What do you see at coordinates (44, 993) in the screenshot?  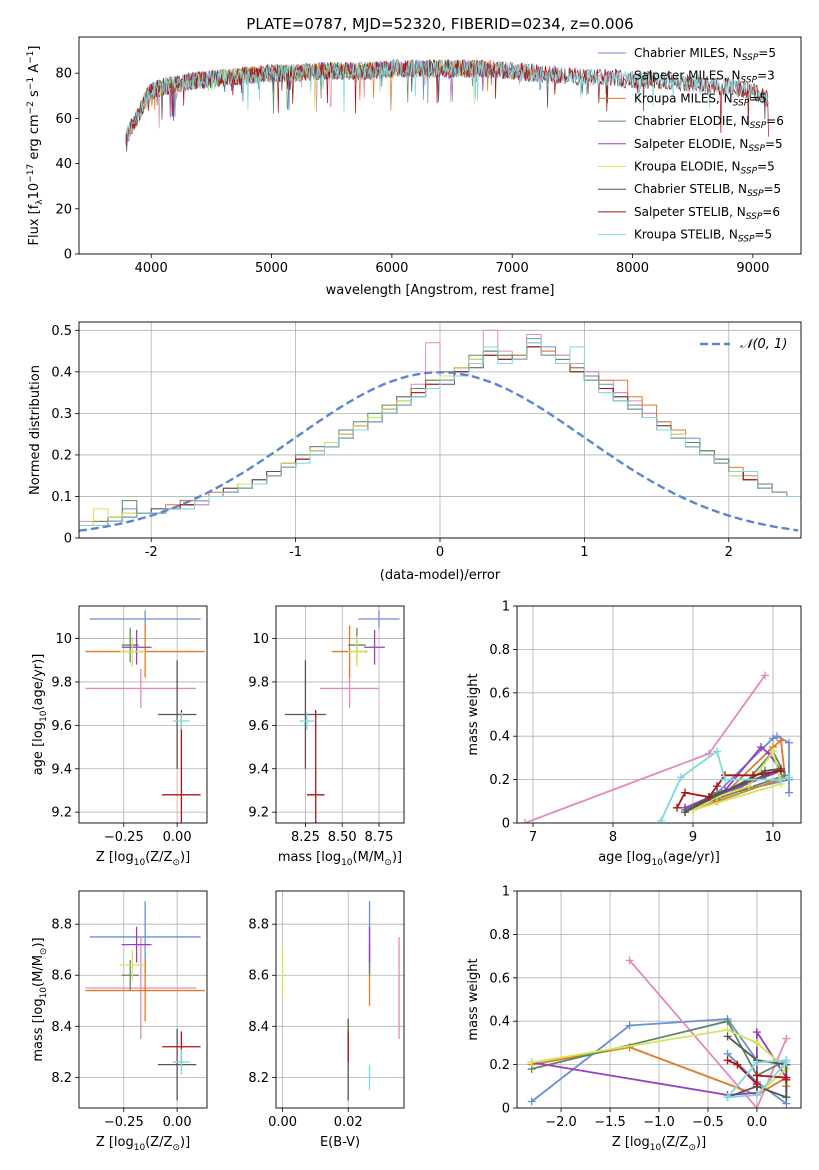 I see `y-axis-label-part: 10` at bounding box center [44, 993].